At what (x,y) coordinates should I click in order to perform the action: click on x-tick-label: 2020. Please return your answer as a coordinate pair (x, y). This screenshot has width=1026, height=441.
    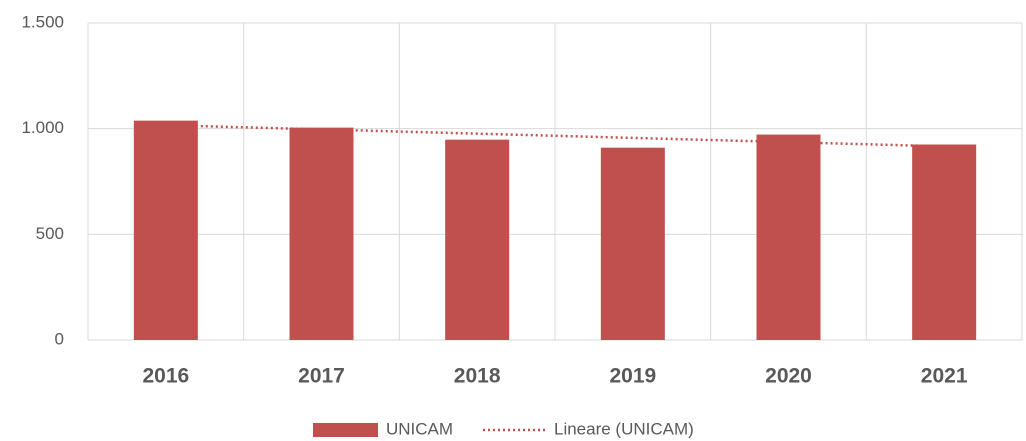
    Looking at the image, I should click on (788, 376).